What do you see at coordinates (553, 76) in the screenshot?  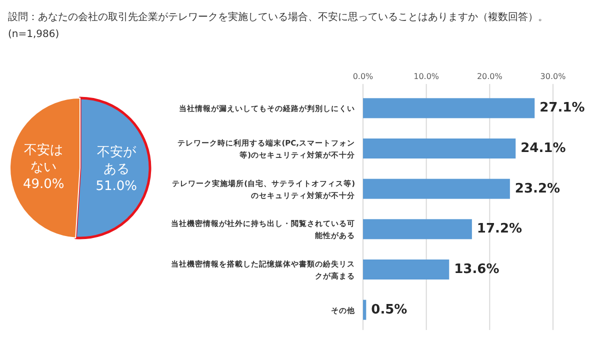 I see `x-tick-label: 30.0%` at bounding box center [553, 76].